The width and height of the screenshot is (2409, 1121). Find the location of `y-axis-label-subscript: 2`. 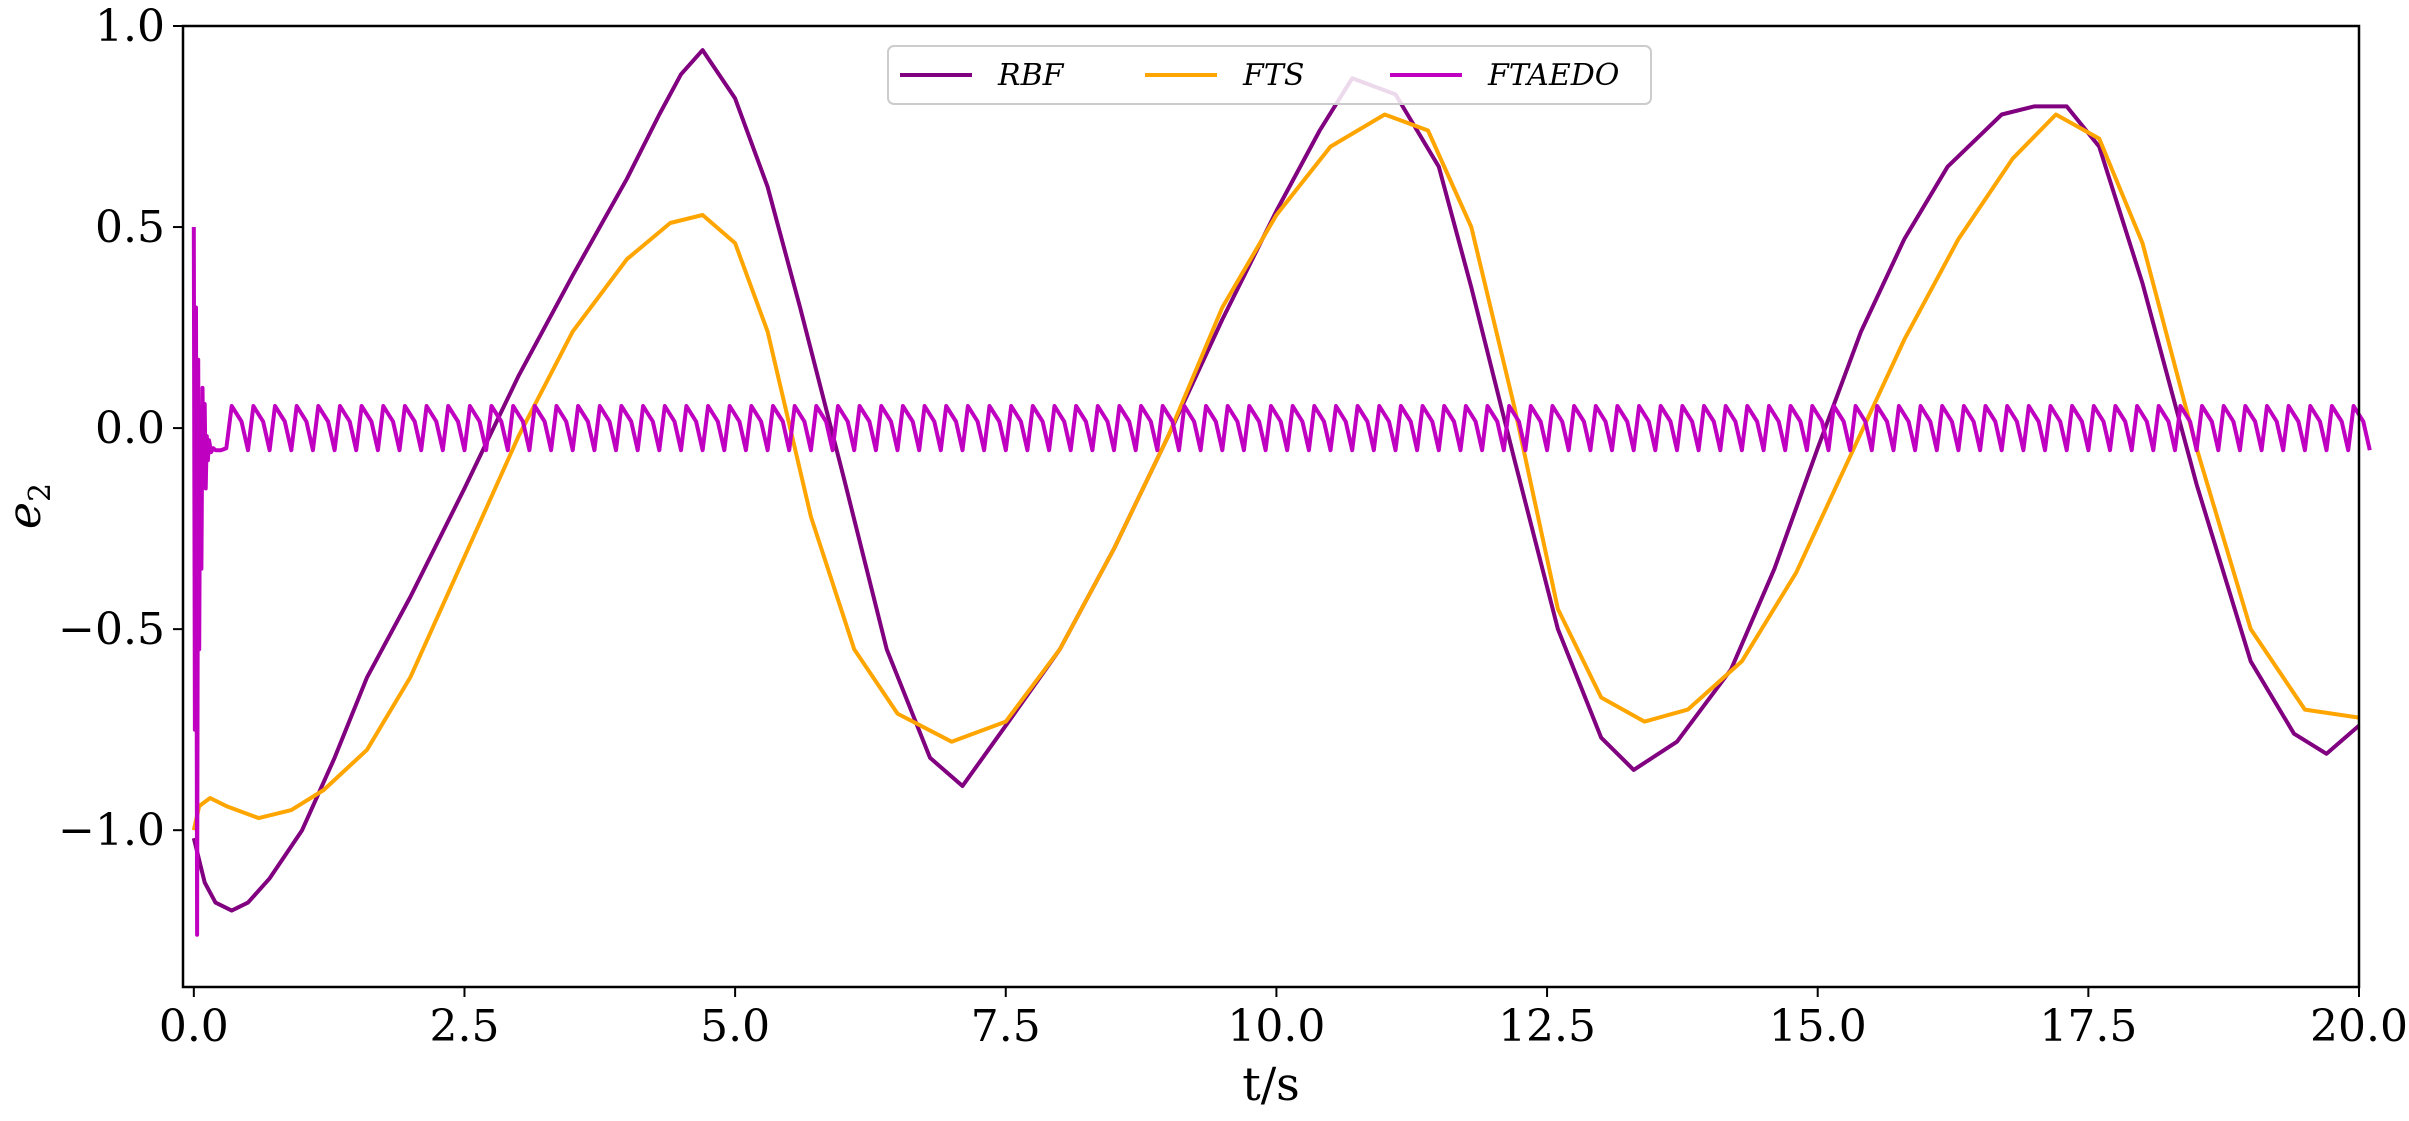

y-axis-label-subscript: 2 is located at coordinates (40, 492).